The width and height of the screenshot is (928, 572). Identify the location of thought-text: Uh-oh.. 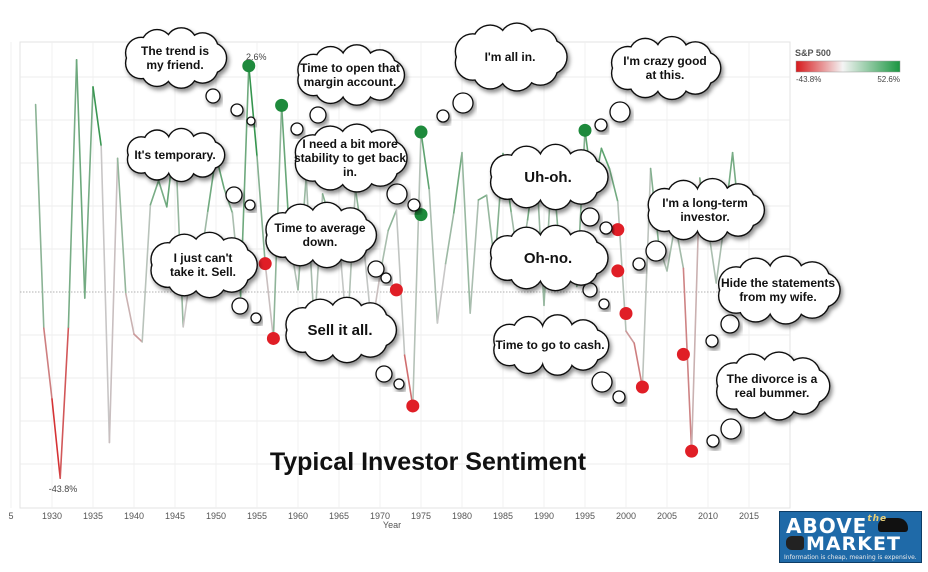
(547, 177).